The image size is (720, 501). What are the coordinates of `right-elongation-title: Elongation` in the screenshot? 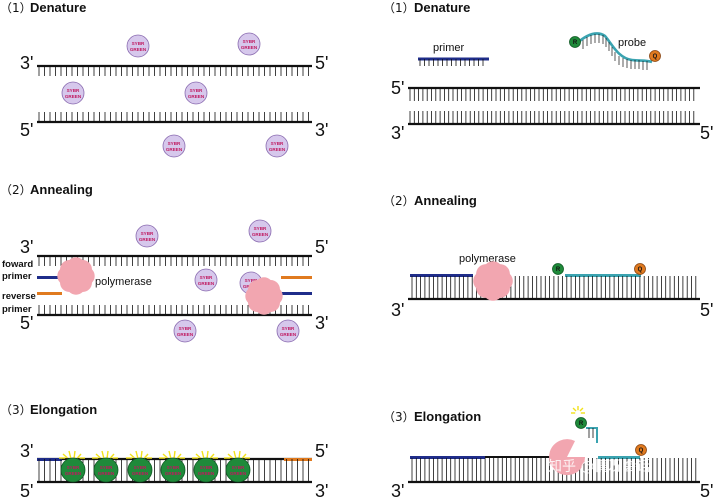 It's located at (447, 416).